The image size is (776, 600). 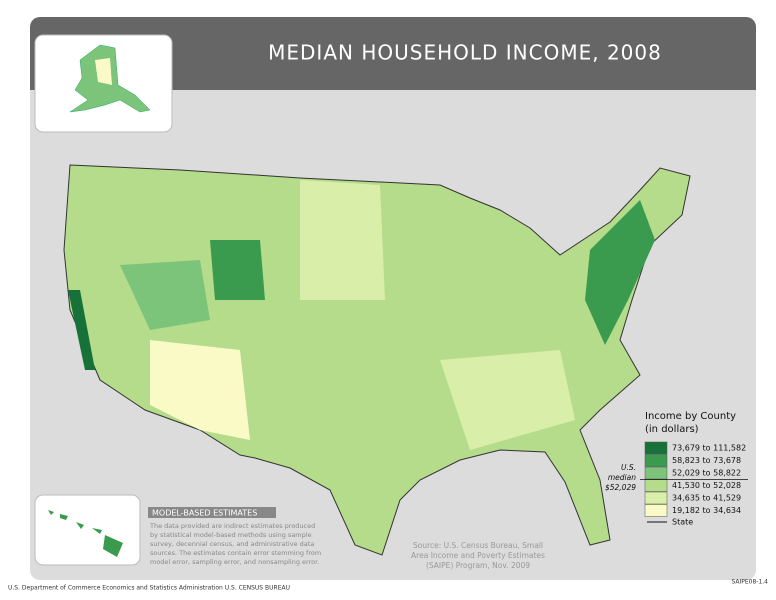 What do you see at coordinates (620, 272) in the screenshot?
I see `region-northeast` at bounding box center [620, 272].